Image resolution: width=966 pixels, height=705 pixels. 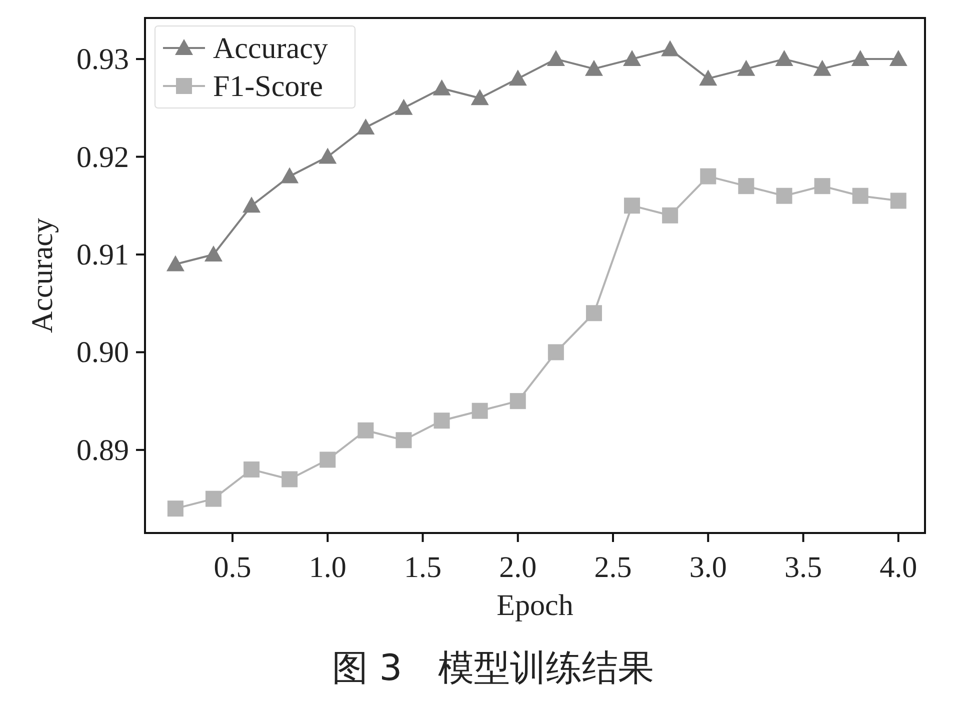 I want to click on x-tick-label: 2.5, so click(x=613, y=567).